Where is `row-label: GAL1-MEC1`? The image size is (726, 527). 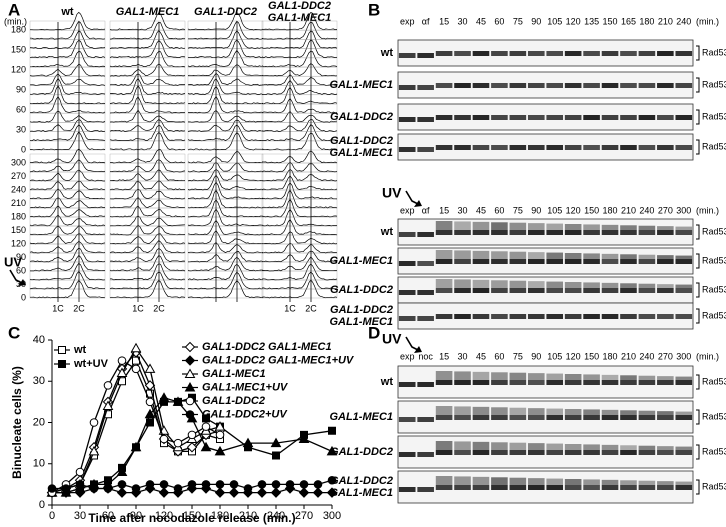
row-label: GAL1-MEC1 is located at coordinates (361, 85).